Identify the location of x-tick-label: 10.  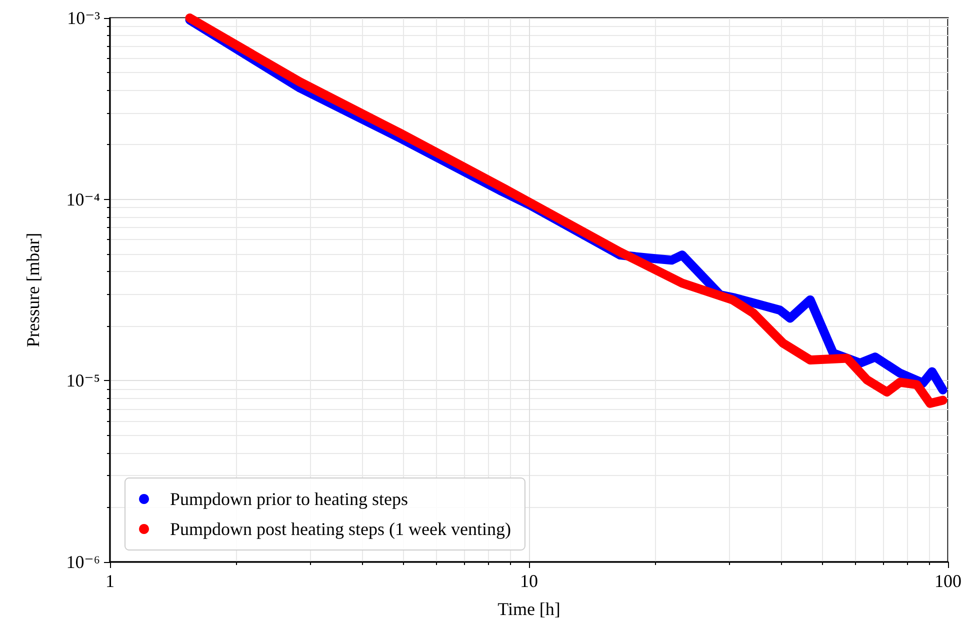
(529, 581).